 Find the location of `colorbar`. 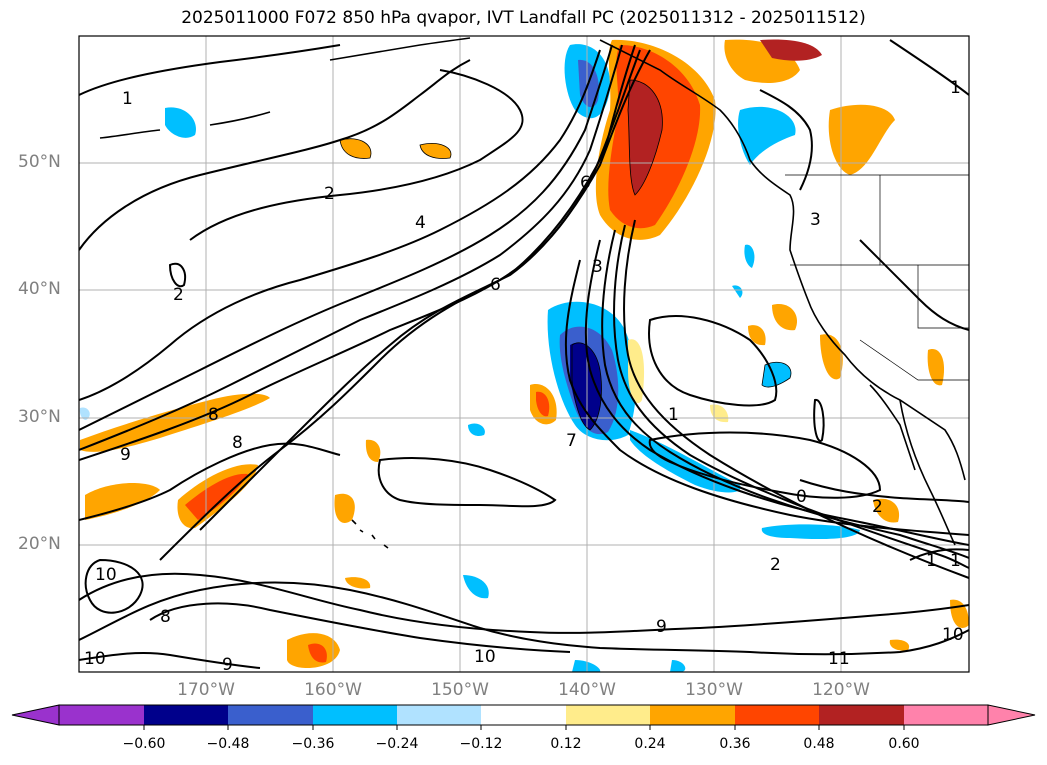

colorbar is located at coordinates (523, 717).